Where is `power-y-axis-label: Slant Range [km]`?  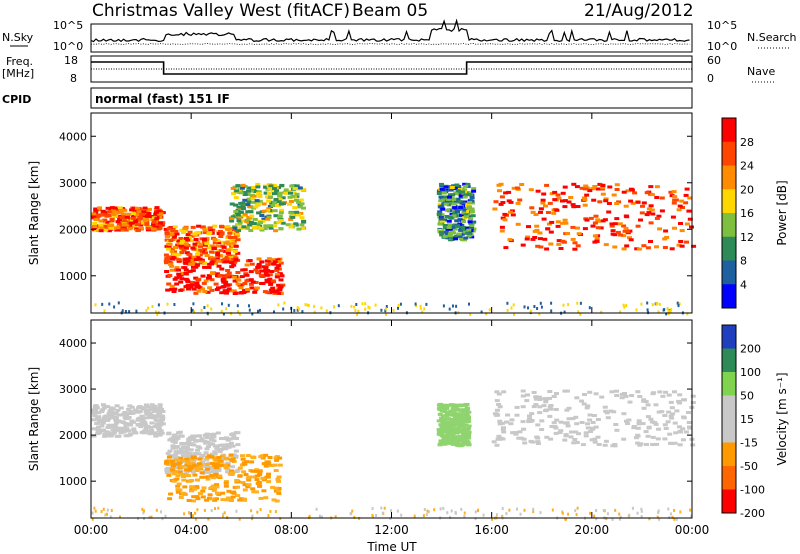
power-y-axis-label: Slant Range [km] is located at coordinates (34, 213).